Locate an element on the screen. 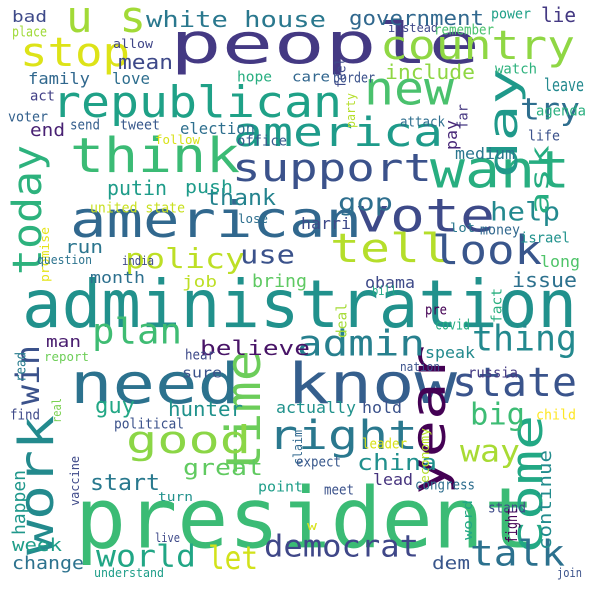 The height and width of the screenshot is (590, 590). word-claim: claim is located at coordinates (298, 447).